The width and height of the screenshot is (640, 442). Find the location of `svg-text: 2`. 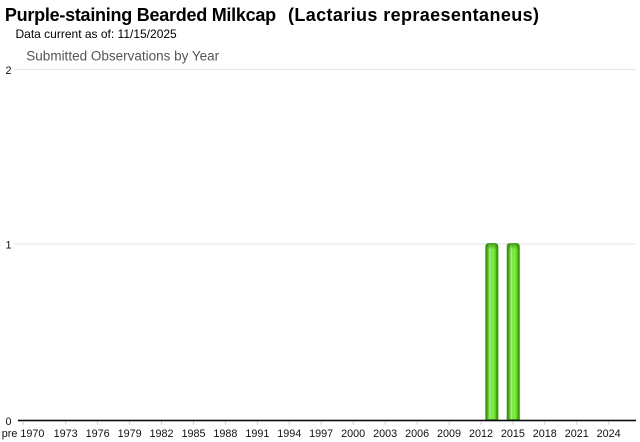

svg-text: 2 is located at coordinates (8, 71).